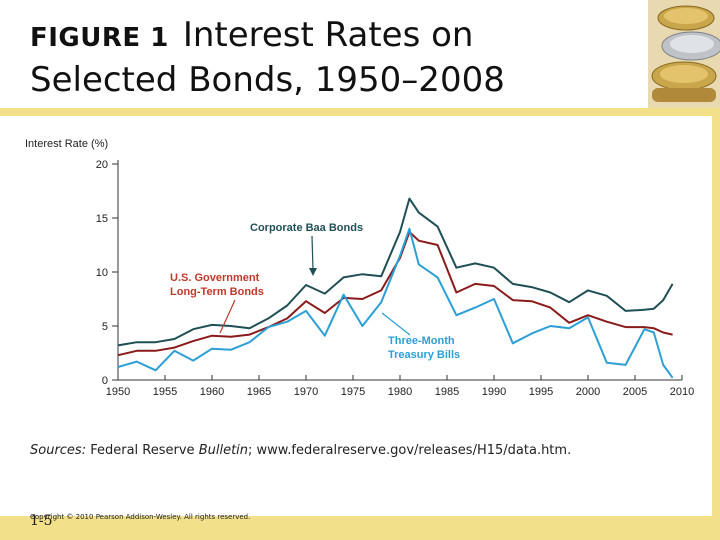 The height and width of the screenshot is (540, 720). Describe the element at coordinates (165, 392) in the screenshot. I see `x-tick-label: 1955` at that location.